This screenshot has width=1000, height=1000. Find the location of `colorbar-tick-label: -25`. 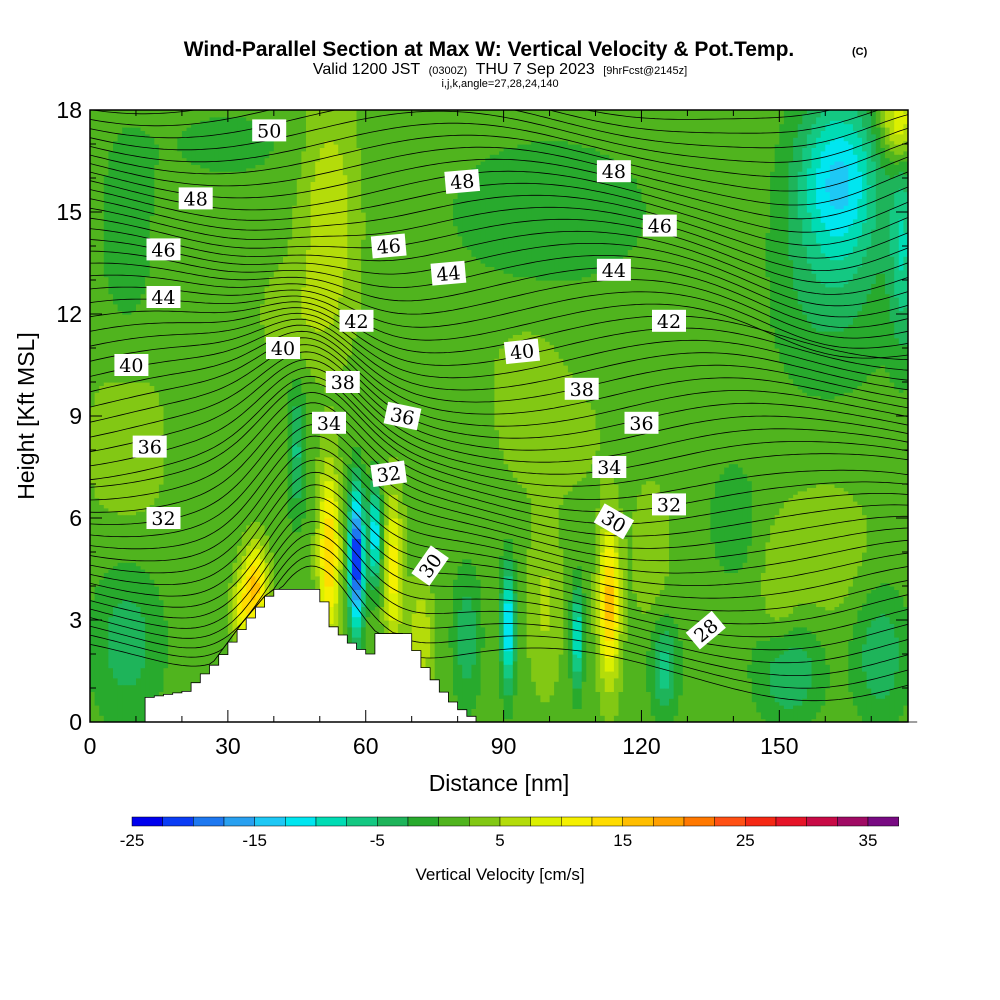

colorbar-tick-label: -25 is located at coordinates (132, 840).